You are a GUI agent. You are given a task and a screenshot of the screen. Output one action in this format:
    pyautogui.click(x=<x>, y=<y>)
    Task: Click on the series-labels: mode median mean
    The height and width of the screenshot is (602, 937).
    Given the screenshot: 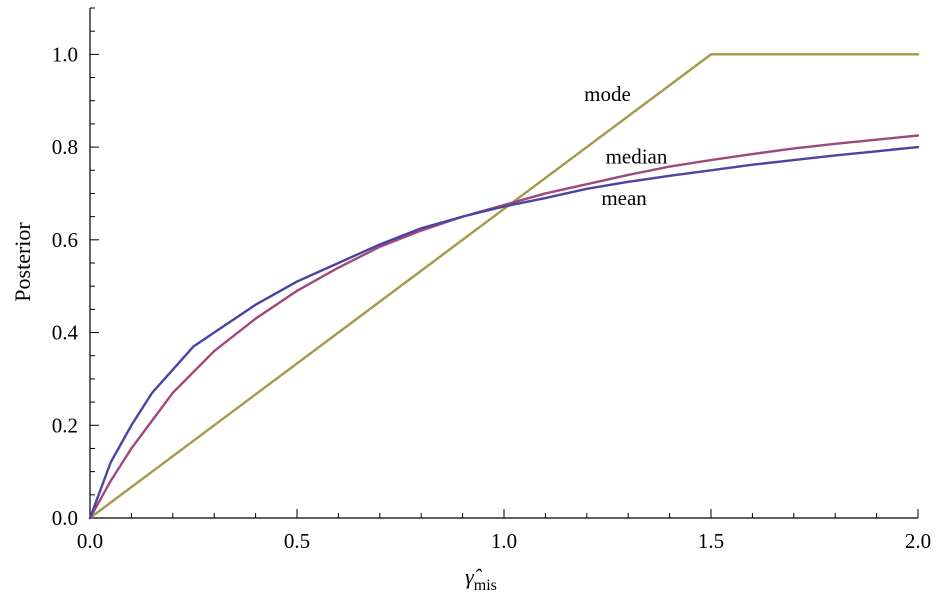 What is the action you would take?
    pyautogui.click(x=626, y=146)
    